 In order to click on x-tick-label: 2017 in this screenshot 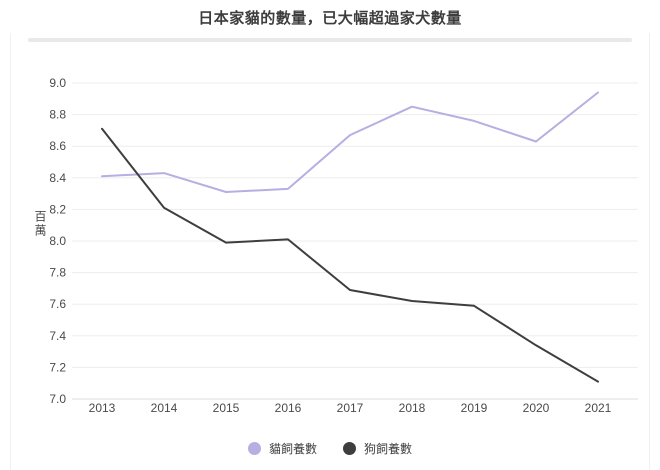, I will do `click(350, 408)`.